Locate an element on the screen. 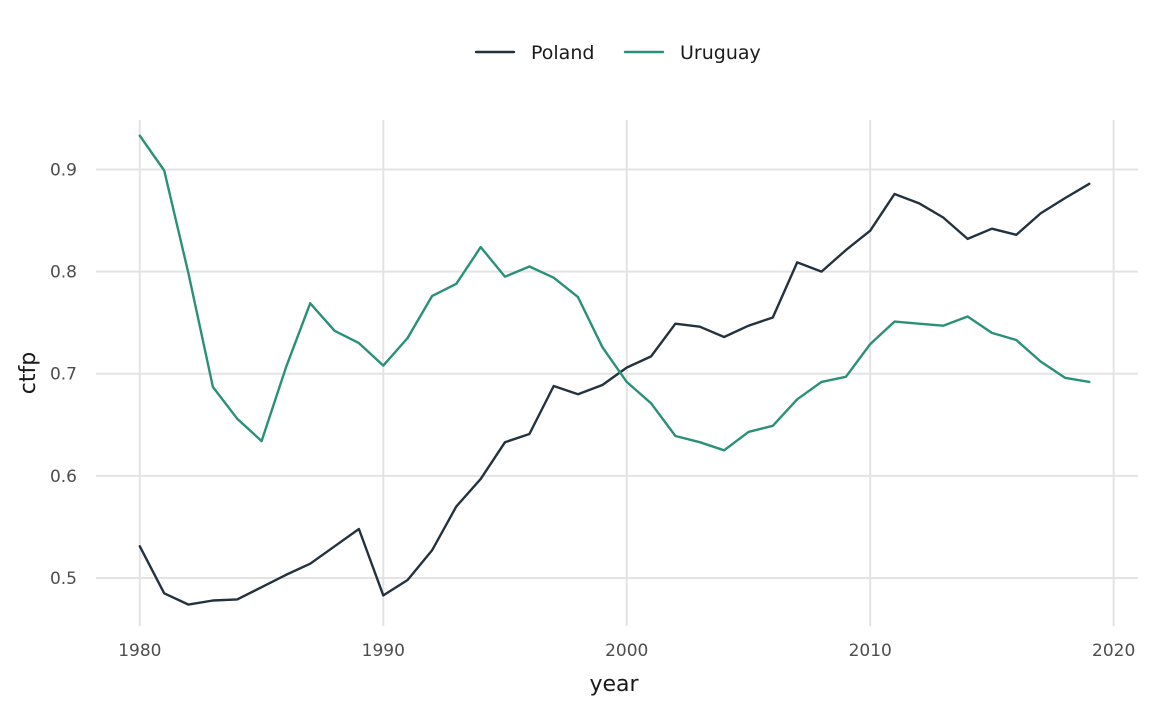  y-axis-ticks: 0.5 0.6 0.7 0.8 0.9 is located at coordinates (63, 374).